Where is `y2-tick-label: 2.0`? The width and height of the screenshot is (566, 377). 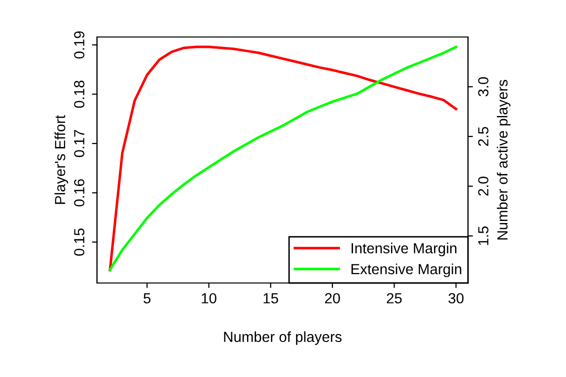 y2-tick-label: 2.0 is located at coordinates (483, 186).